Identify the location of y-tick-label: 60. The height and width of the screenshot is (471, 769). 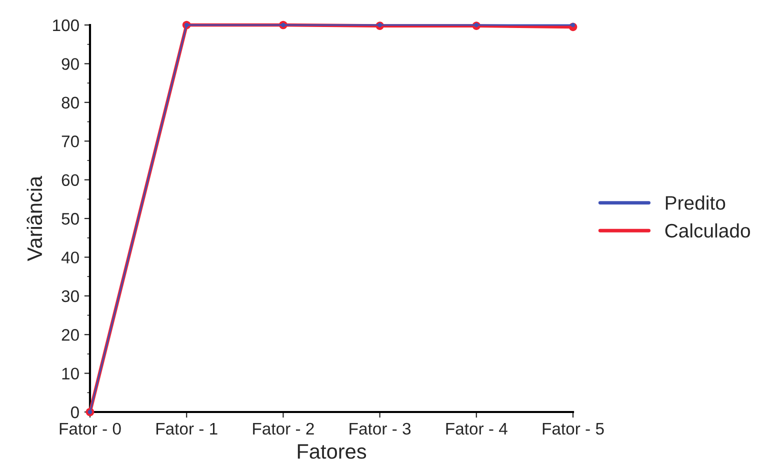
(70, 180).